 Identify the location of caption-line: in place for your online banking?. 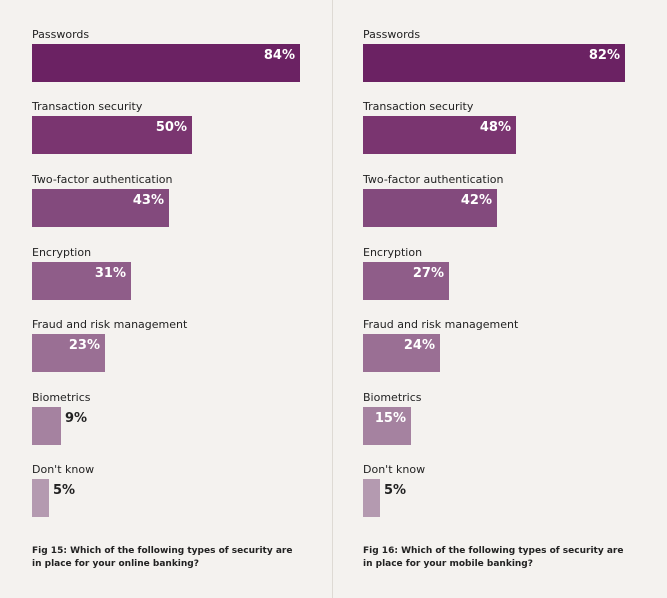
(115, 564).